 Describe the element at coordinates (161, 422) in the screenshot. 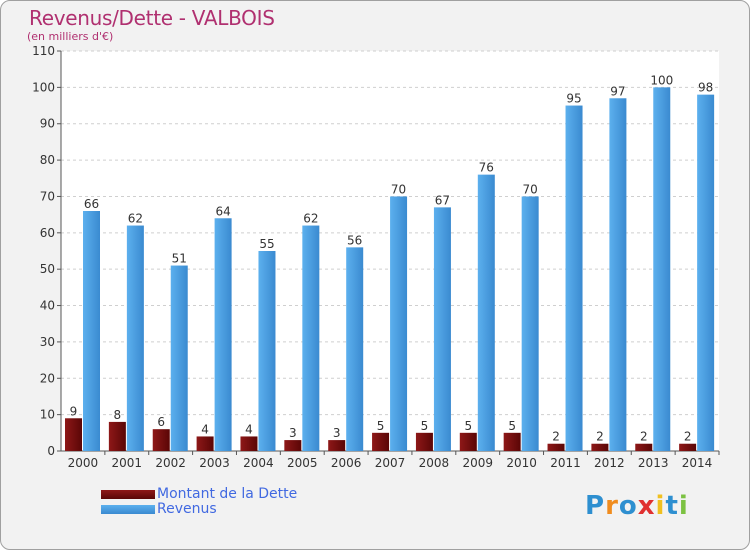

I see `data-label-debt: 6` at that location.